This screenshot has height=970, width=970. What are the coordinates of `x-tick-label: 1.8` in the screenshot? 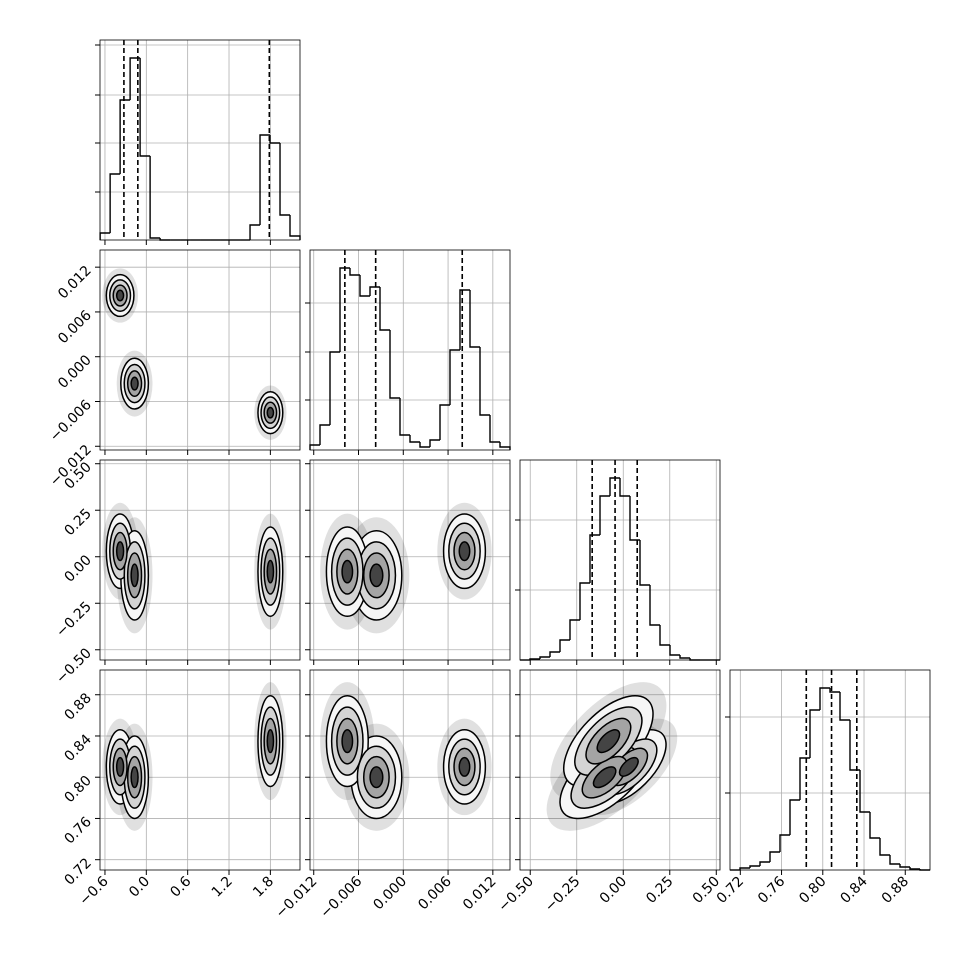 It's located at (263, 887).